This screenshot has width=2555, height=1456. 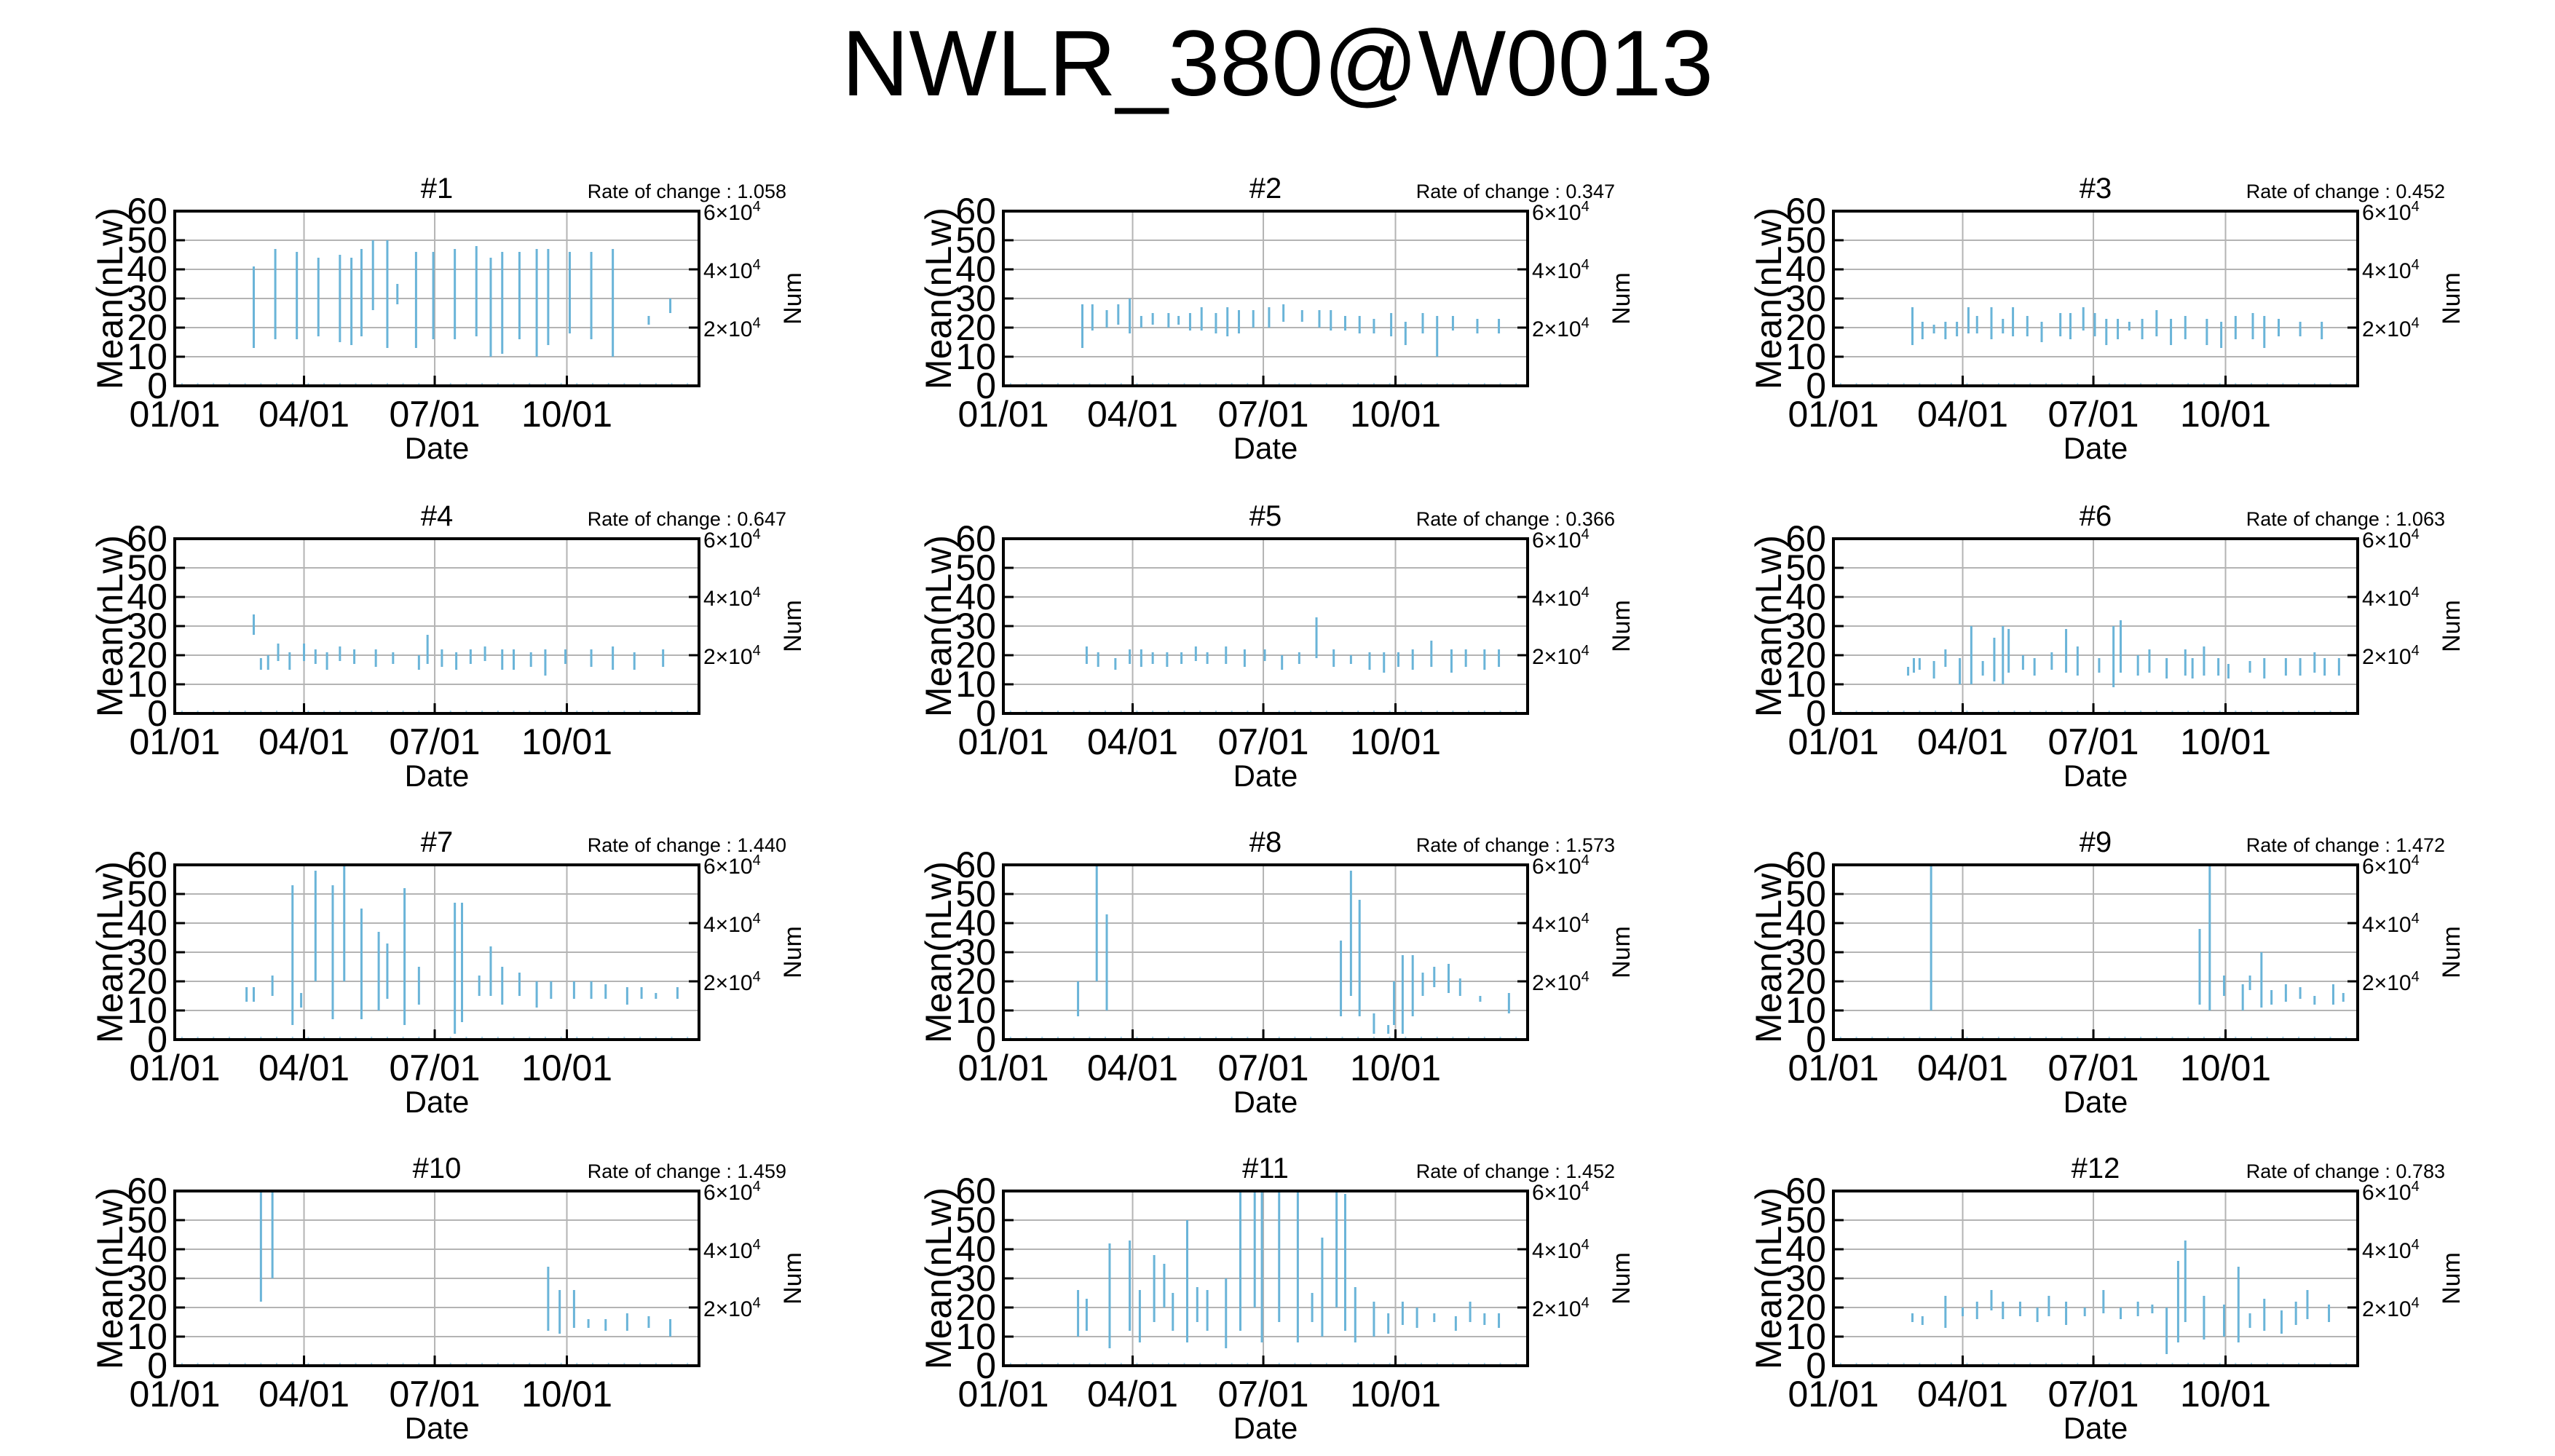 What do you see at coordinates (1265, 516) in the screenshot?
I see `panel-title: #5` at bounding box center [1265, 516].